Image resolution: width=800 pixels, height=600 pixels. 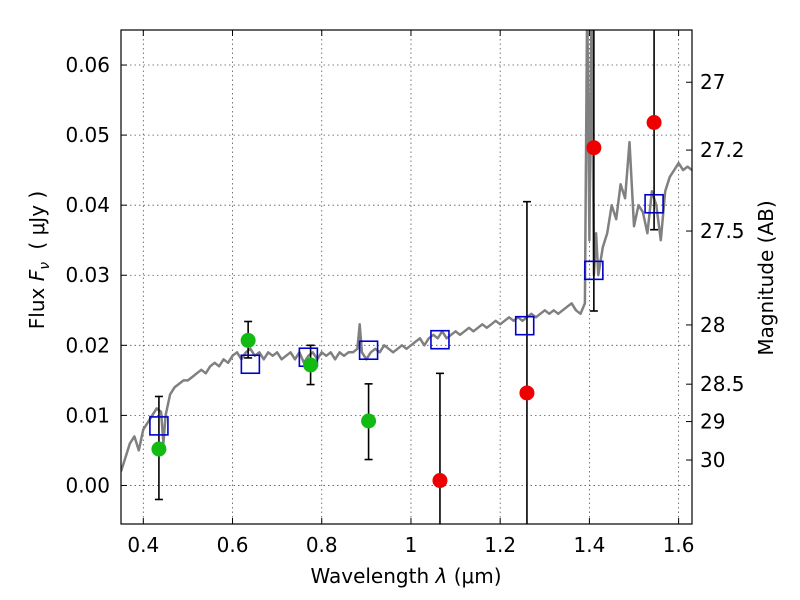 What do you see at coordinates (589, 545) in the screenshot?
I see `x-tick-label: 1.4` at bounding box center [589, 545].